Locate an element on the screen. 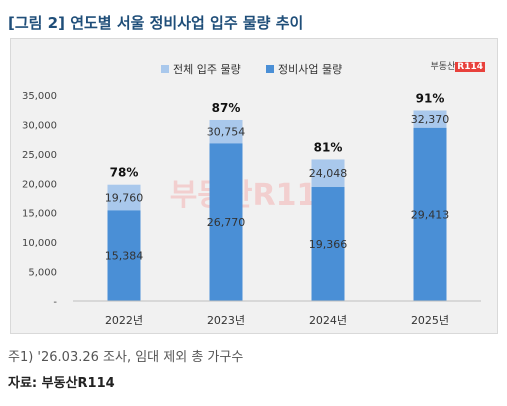 The width and height of the screenshot is (507, 406). y-tick-label: 5,000 is located at coordinates (42, 273).